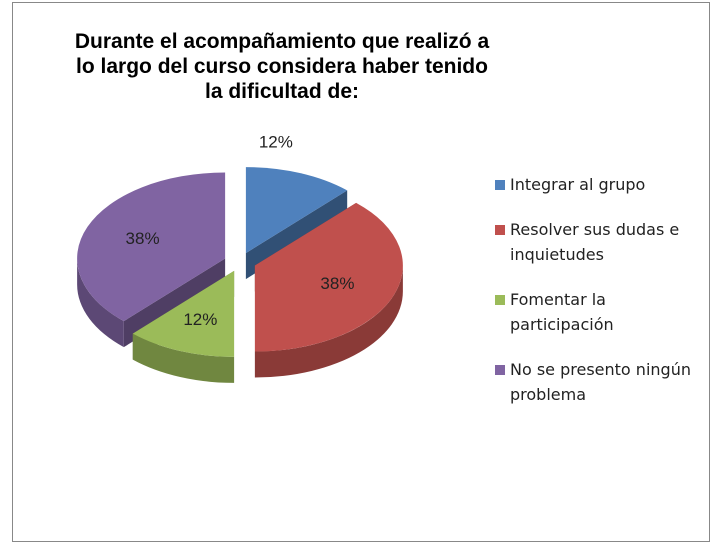 The height and width of the screenshot is (542, 715). What do you see at coordinates (282, 41) in the screenshot?
I see `chart-title: Durante el acompañamiento que realizó a` at bounding box center [282, 41].